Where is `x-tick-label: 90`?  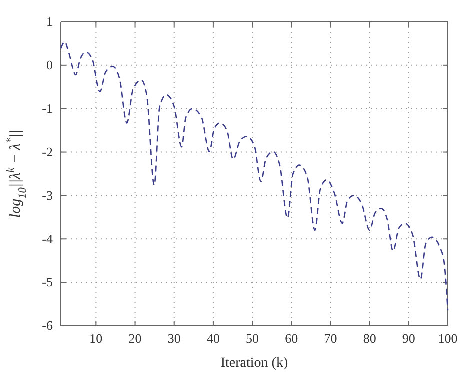
x-tick-label: 90 is located at coordinates (409, 338).